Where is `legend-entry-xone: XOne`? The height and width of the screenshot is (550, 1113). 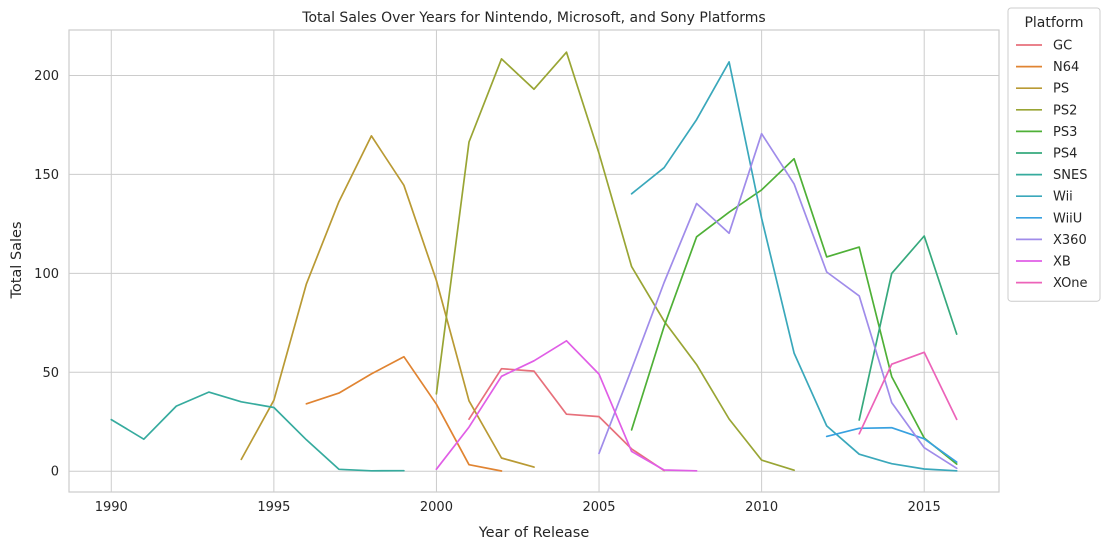
legend-entry-xone: XOne is located at coordinates (1070, 283).